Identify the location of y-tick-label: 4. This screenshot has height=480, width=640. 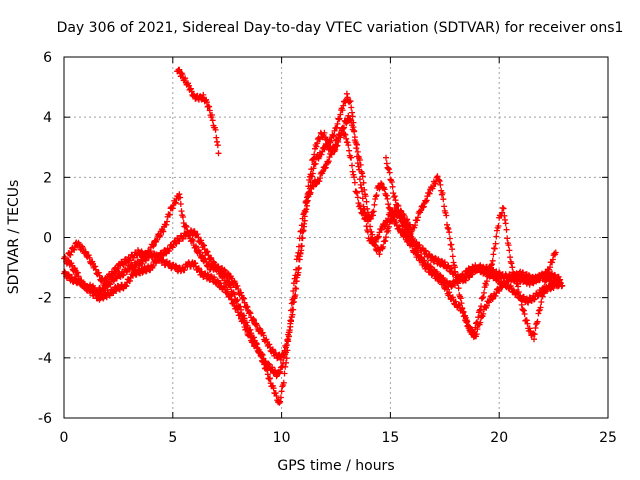
(47, 118).